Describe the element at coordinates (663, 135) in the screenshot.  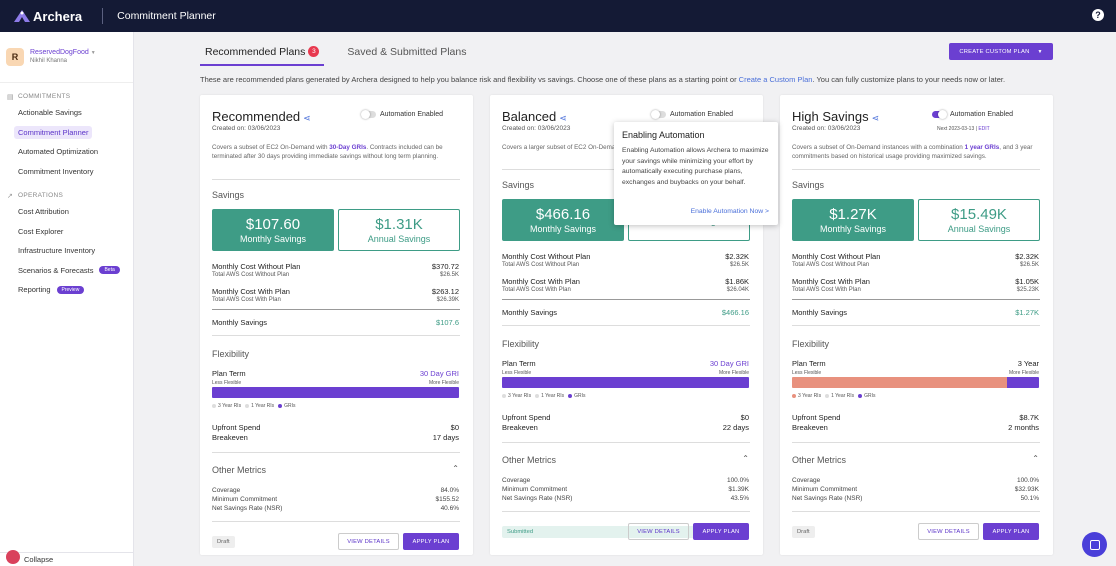
I see `tooltip-title: Enabling Automation` at that location.